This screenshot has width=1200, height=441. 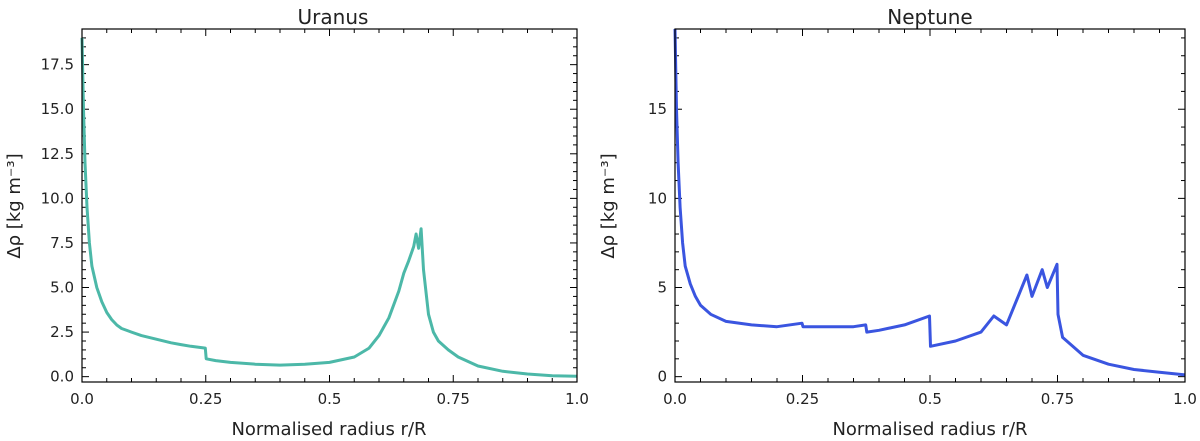 I want to click on chart-title: Neptune, so click(x=929, y=17).